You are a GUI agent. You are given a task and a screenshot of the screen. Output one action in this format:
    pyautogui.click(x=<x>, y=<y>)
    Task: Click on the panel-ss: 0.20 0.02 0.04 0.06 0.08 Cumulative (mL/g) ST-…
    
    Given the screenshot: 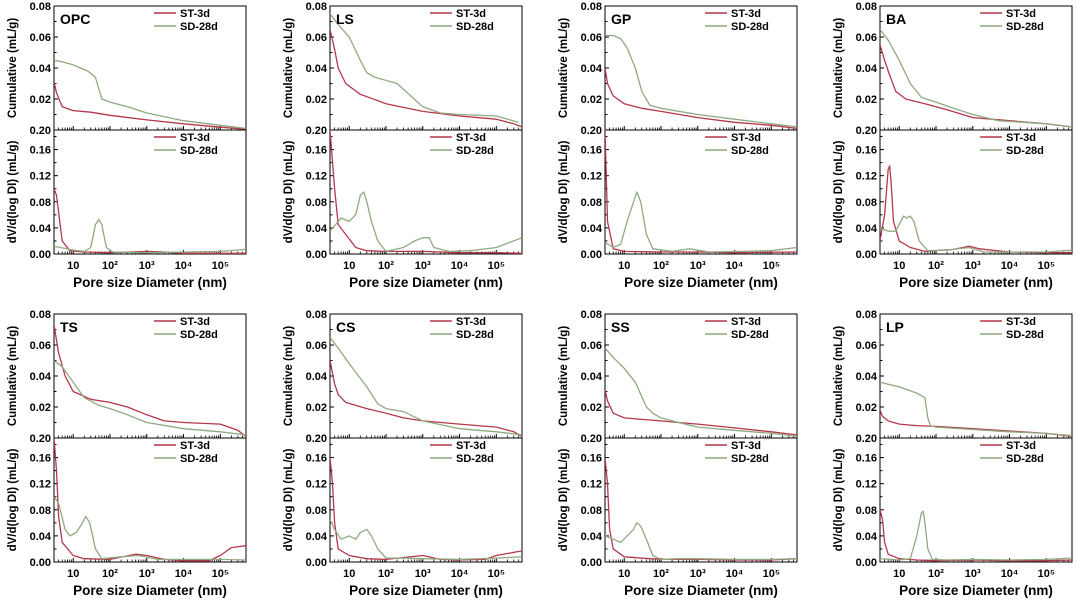 What is the action you would take?
    pyautogui.click(x=678, y=453)
    